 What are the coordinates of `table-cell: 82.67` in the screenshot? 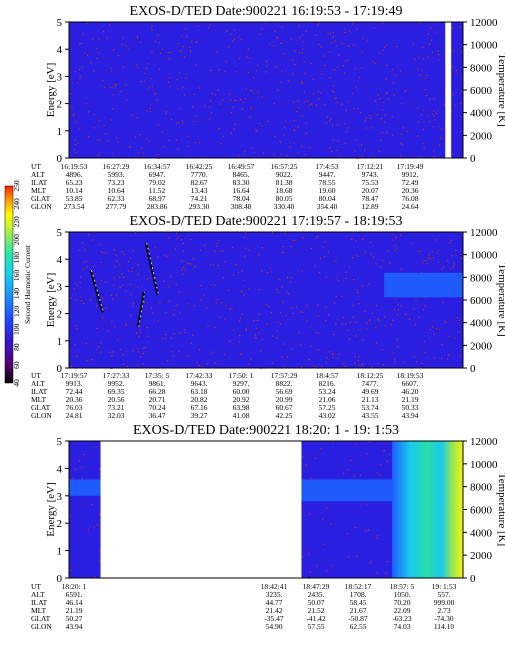 It's located at (199, 182).